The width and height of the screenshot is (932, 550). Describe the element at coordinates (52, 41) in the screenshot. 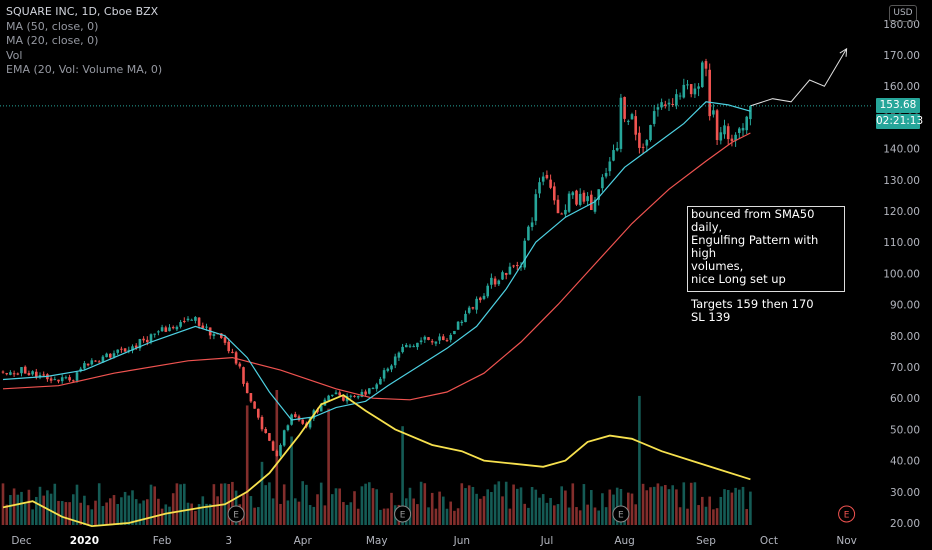

I see `indicator-ma20: MA (20, close, 0)` at that location.